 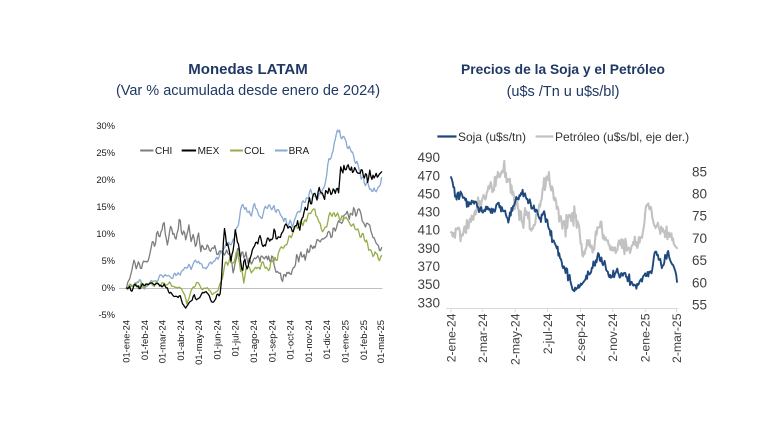 I want to click on svg-text: Petróleo (u$s/bl, eje der.), so click(x=622, y=137).